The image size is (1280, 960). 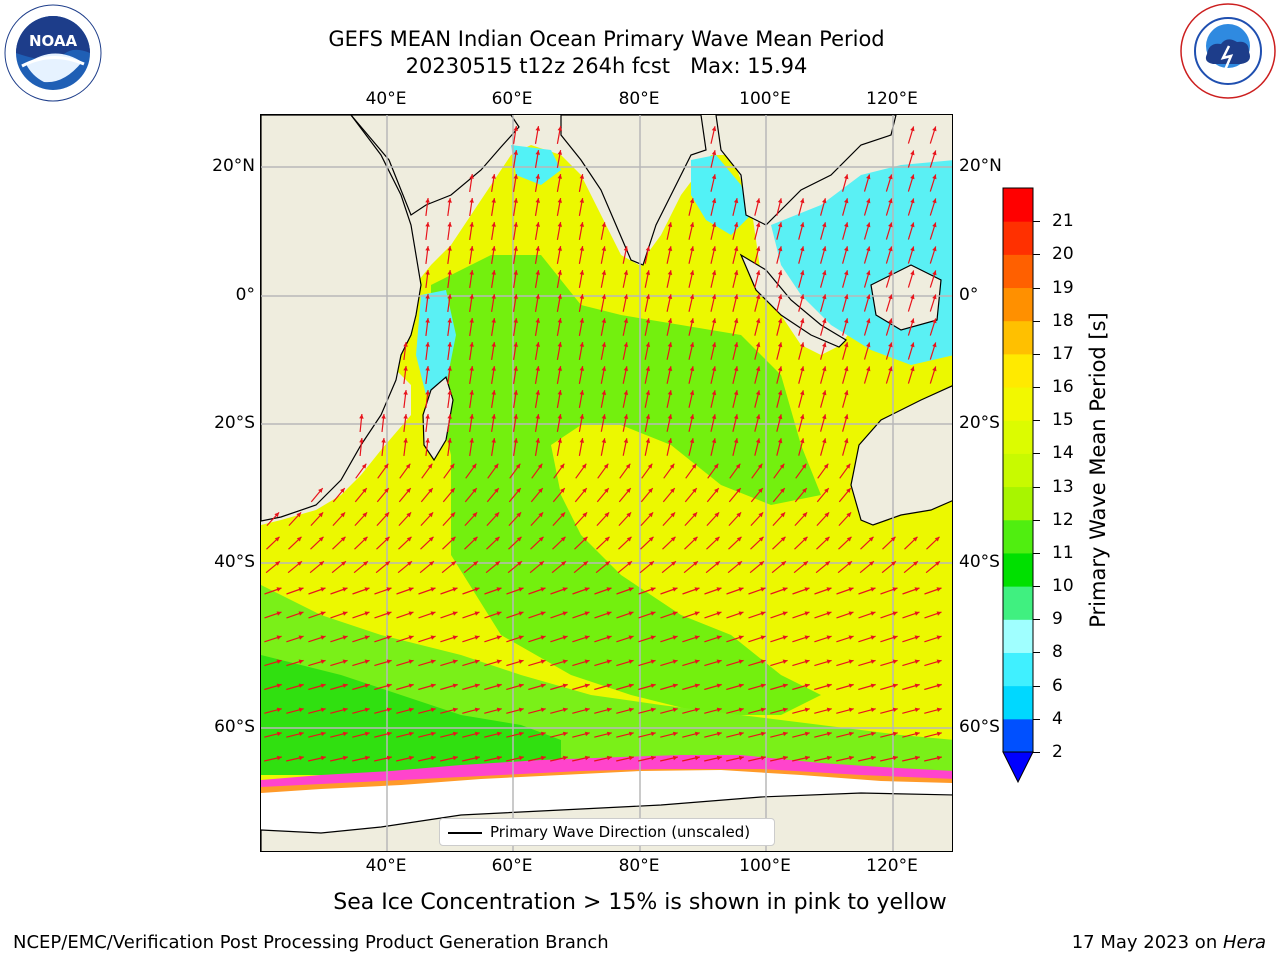 I want to click on lon-label-bottom-120e: 120°E, so click(x=892, y=866).